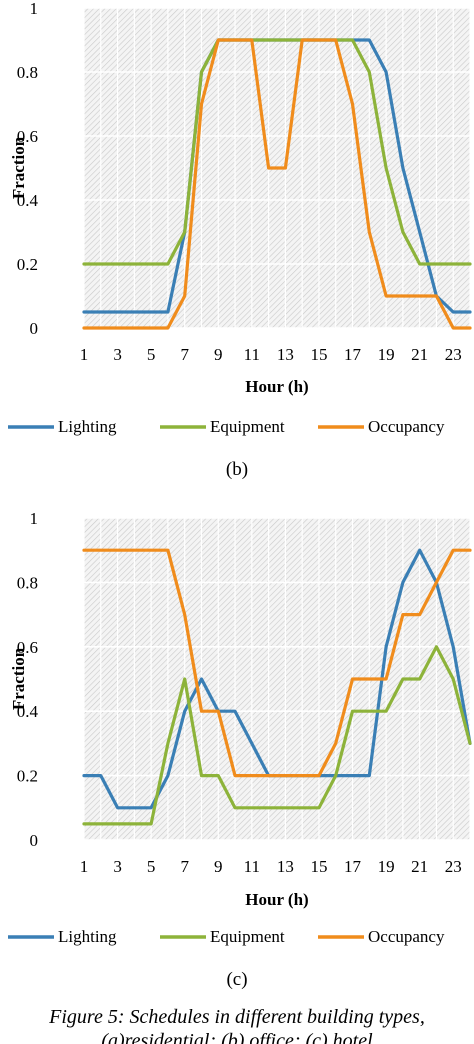 The image size is (474, 1044). Describe the element at coordinates (277, 735) in the screenshot. I see `series-line-equipment` at that location.